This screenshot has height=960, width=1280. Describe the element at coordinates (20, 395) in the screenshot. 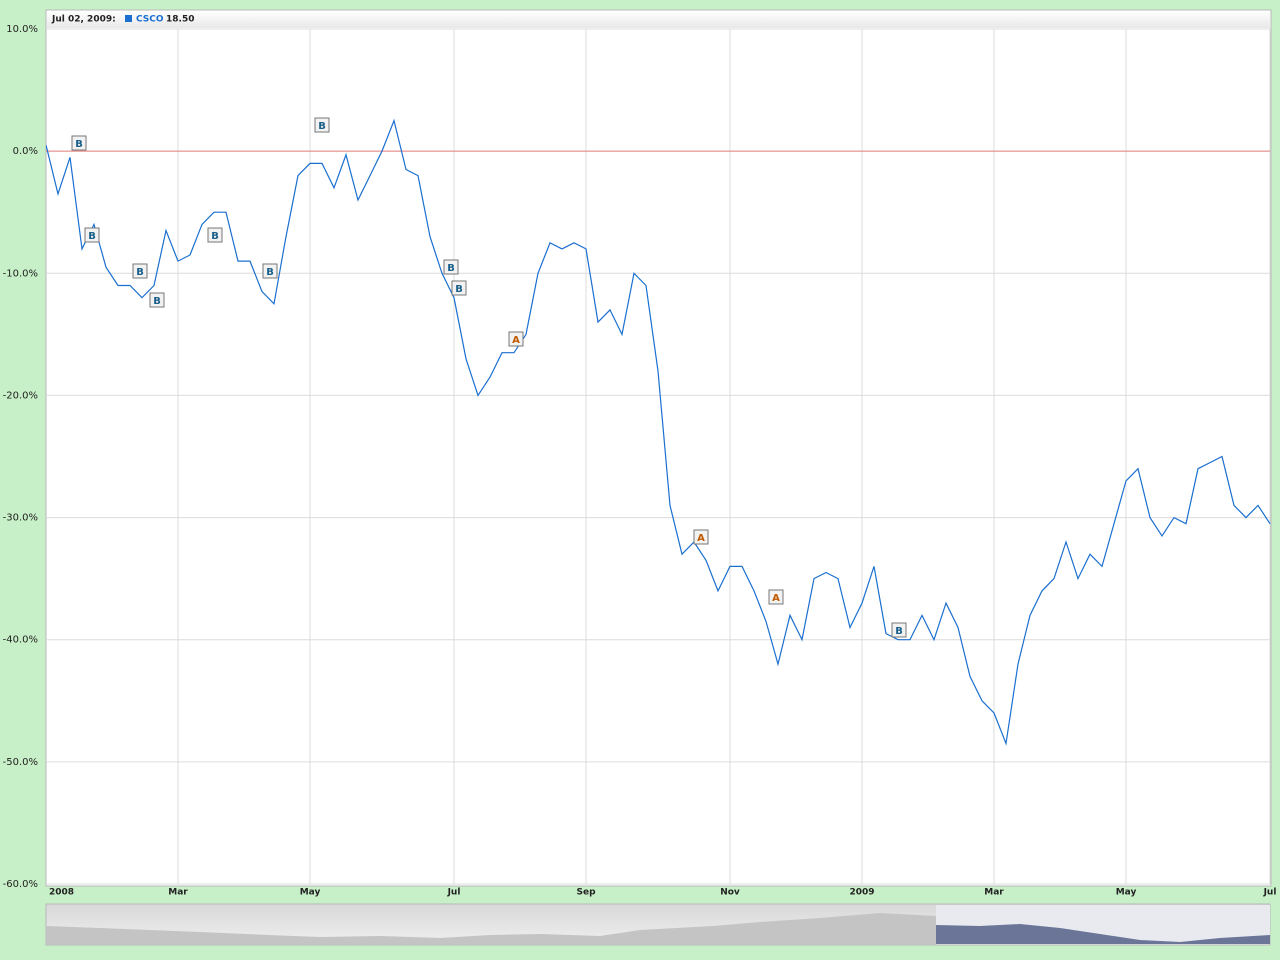

I see `y-tick-label: -20.0%` at that location.